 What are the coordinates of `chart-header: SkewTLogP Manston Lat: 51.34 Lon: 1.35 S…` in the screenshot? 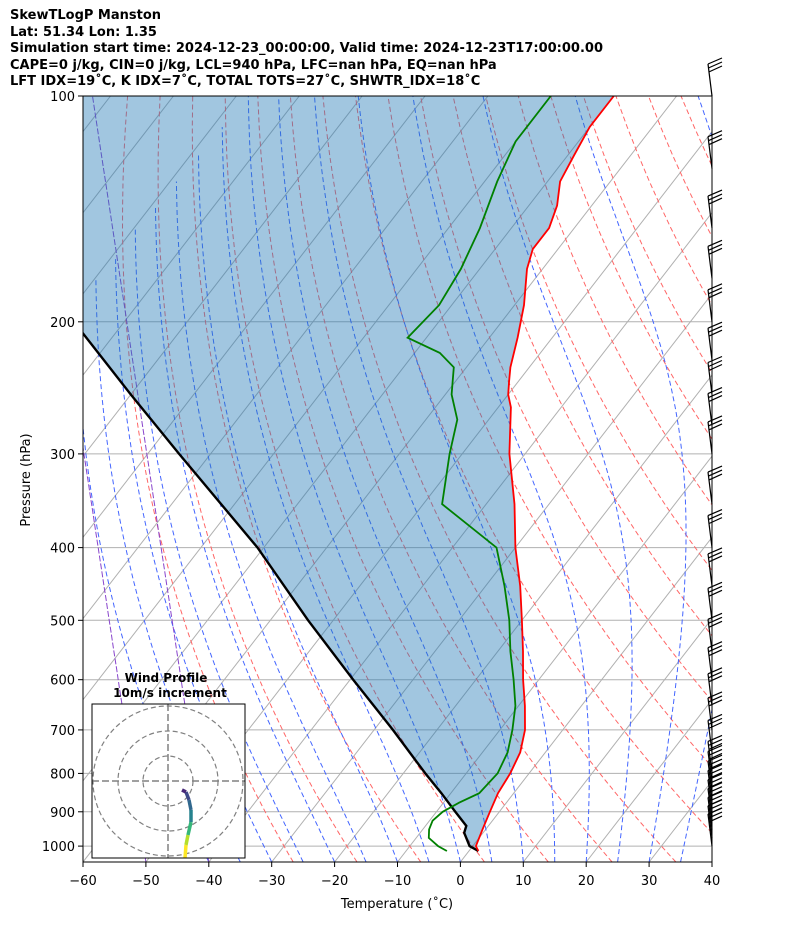 It's located at (306, 49).